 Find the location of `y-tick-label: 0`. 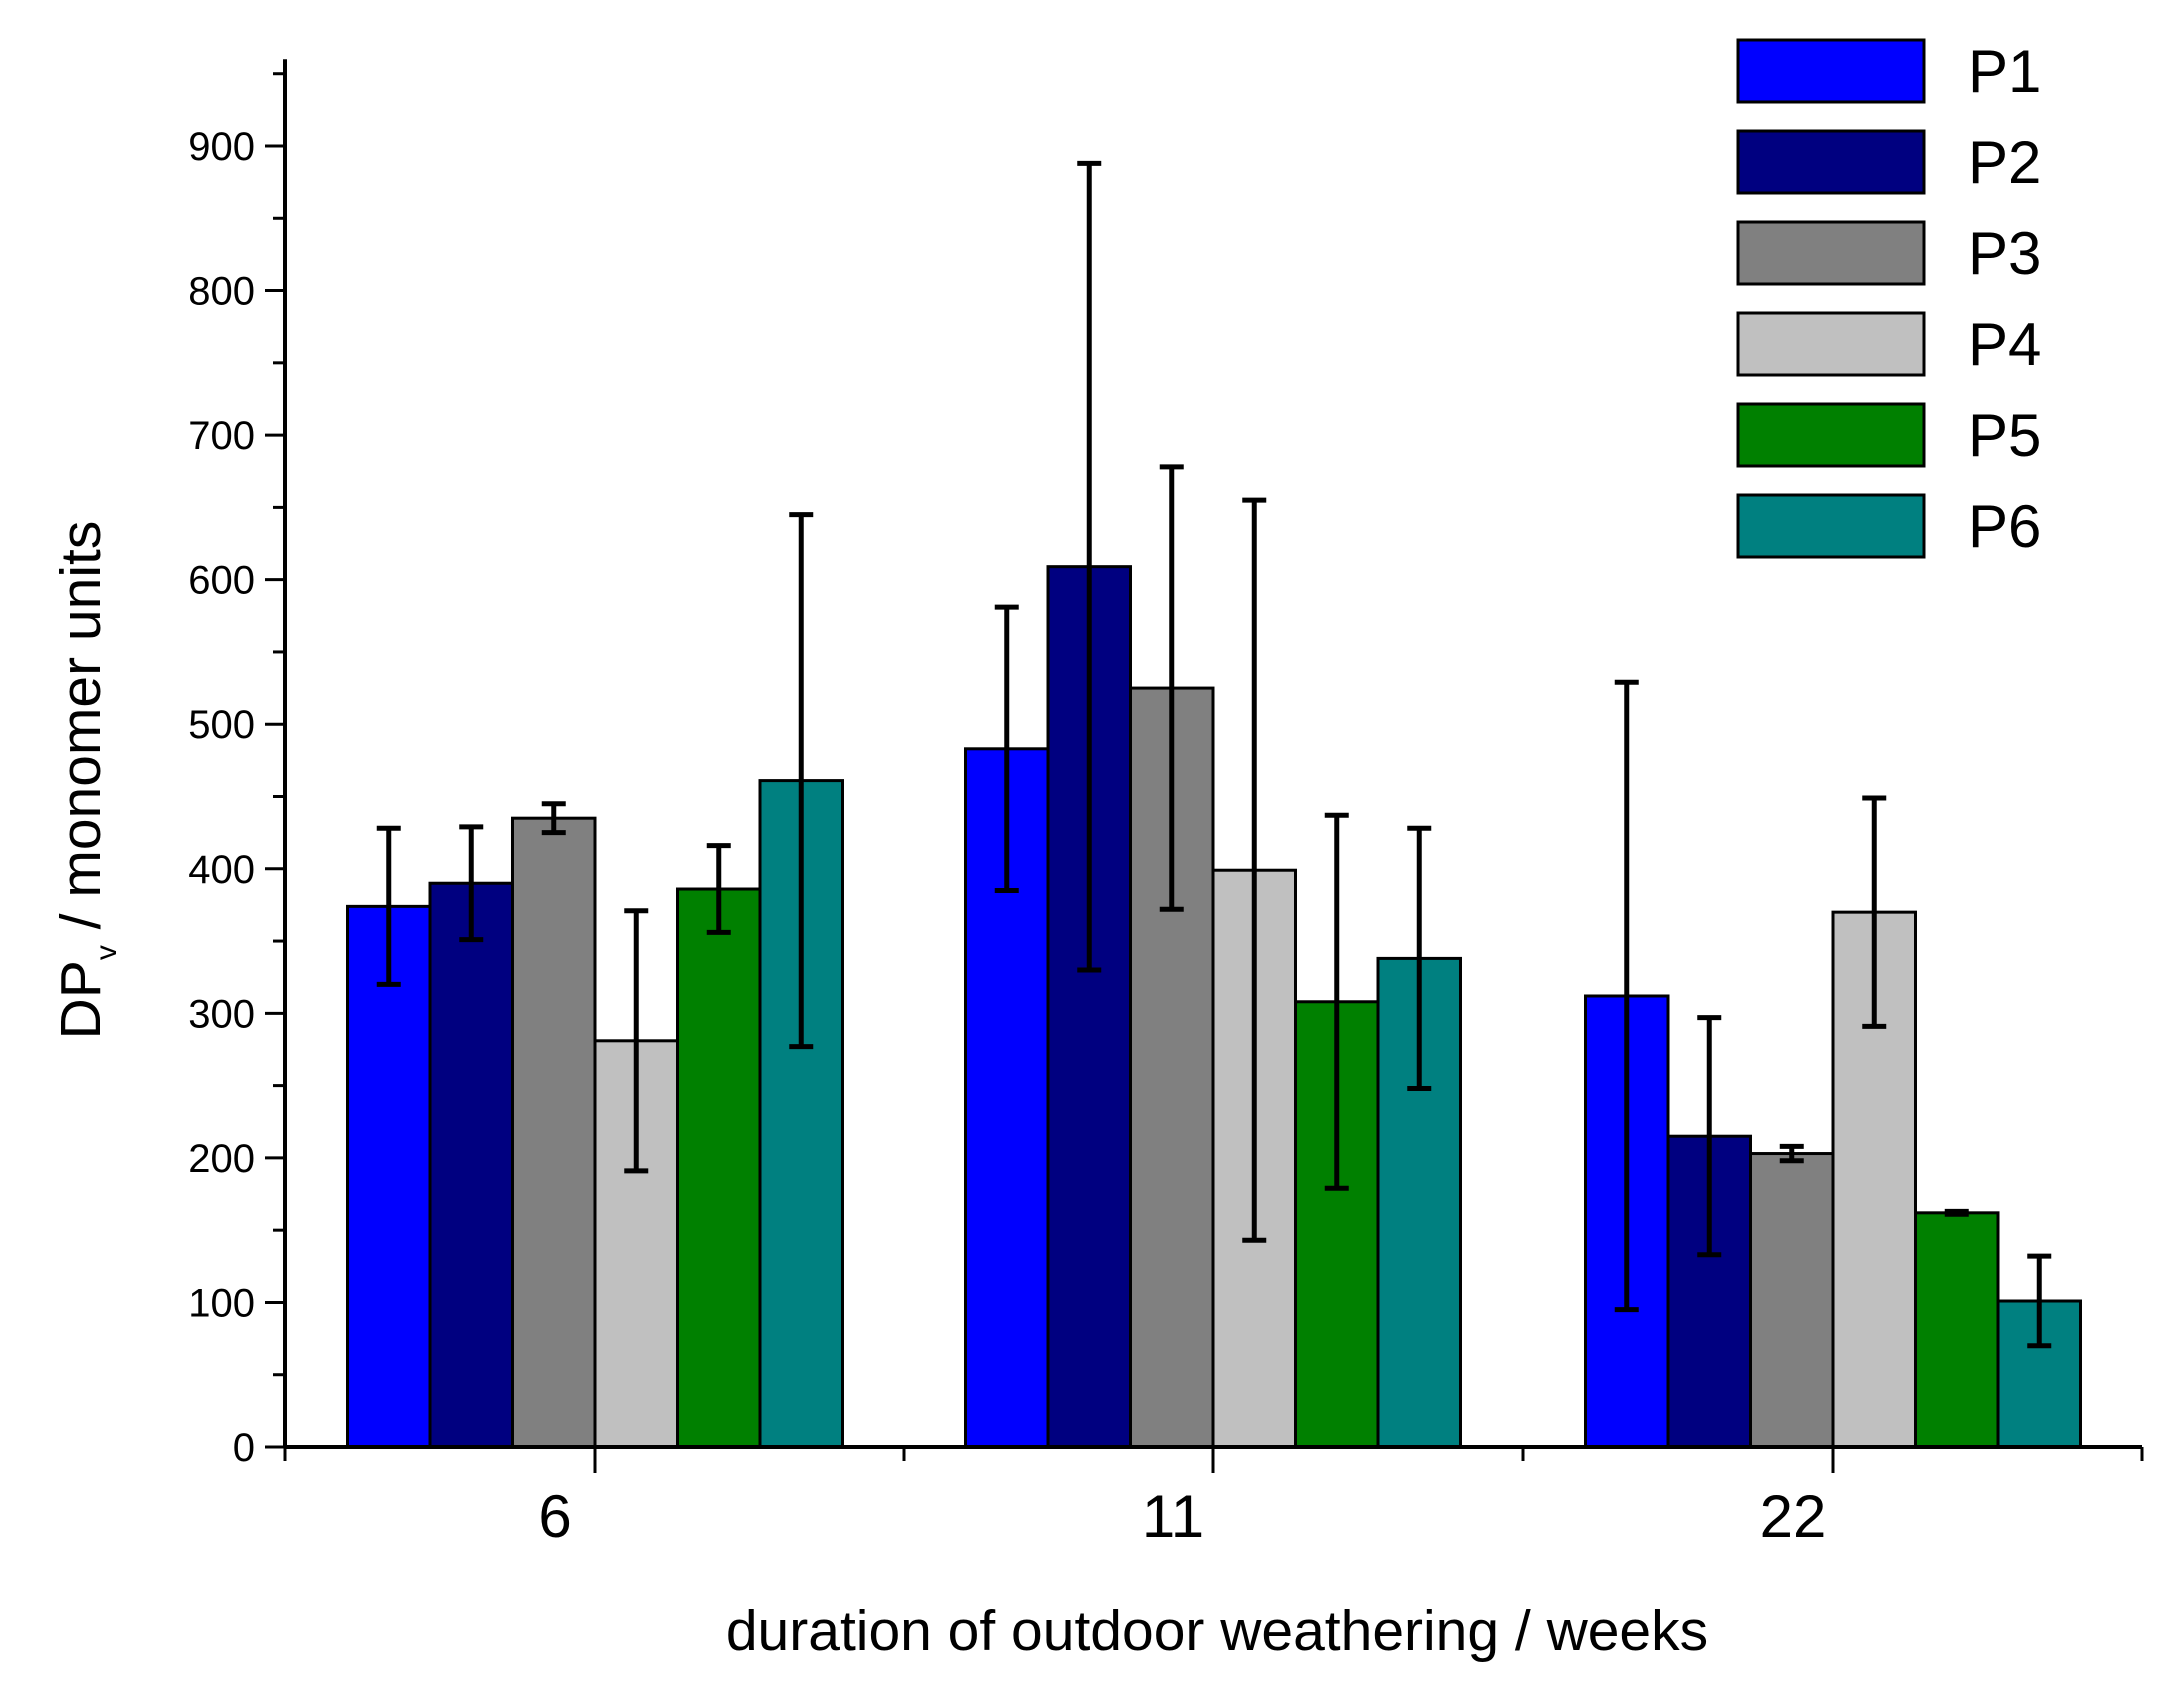

y-tick-label: 0 is located at coordinates (244, 1448).